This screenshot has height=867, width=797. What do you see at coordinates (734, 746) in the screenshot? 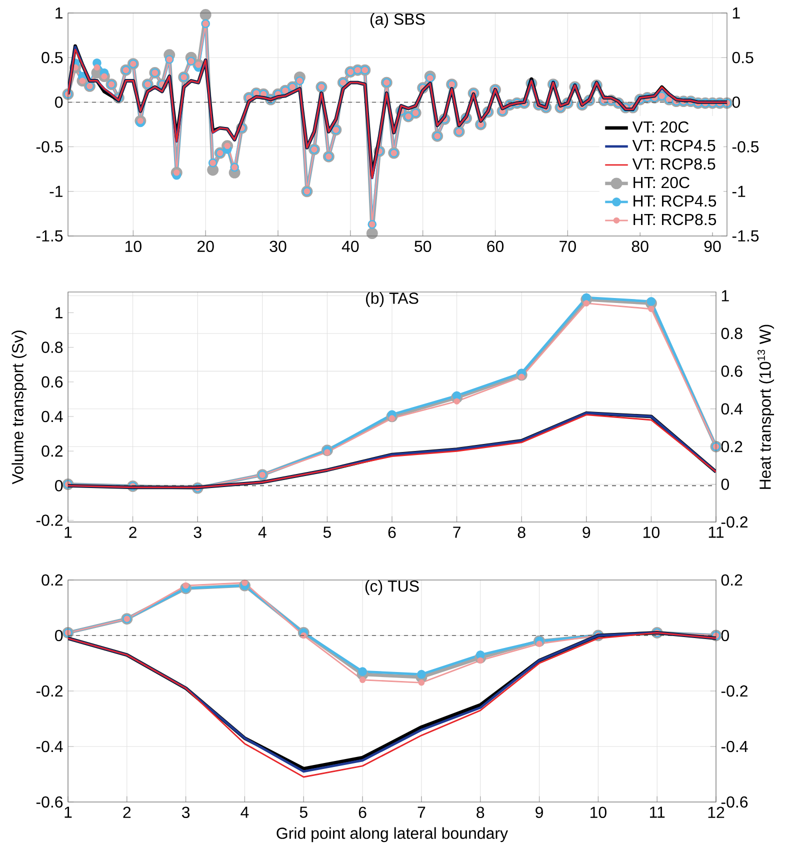
I see `y2-tick-label: -0.4` at bounding box center [734, 746].